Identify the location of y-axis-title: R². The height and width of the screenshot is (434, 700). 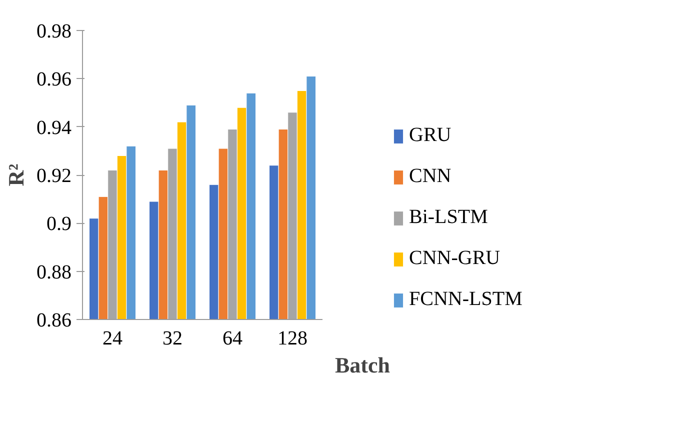
(16, 174).